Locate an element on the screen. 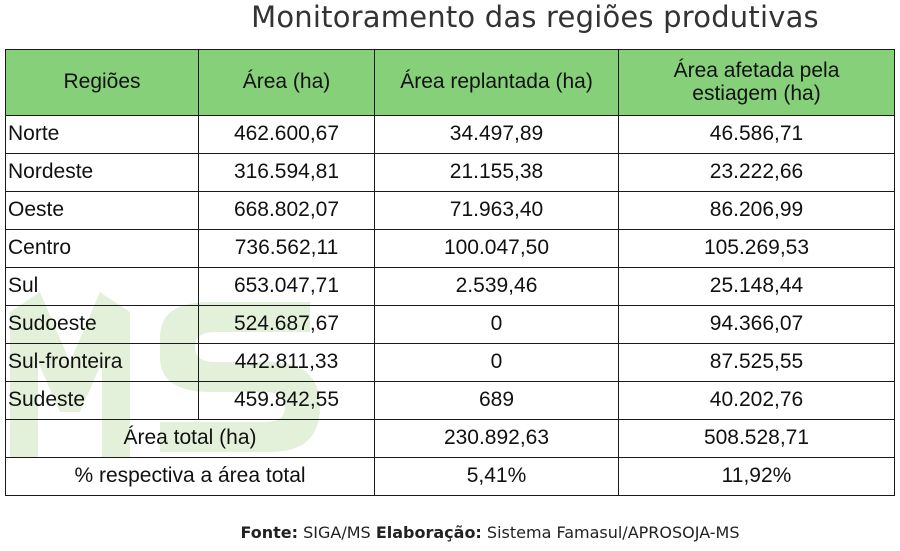 The image size is (900, 551). header-regioes: Regiões is located at coordinates (102, 82).